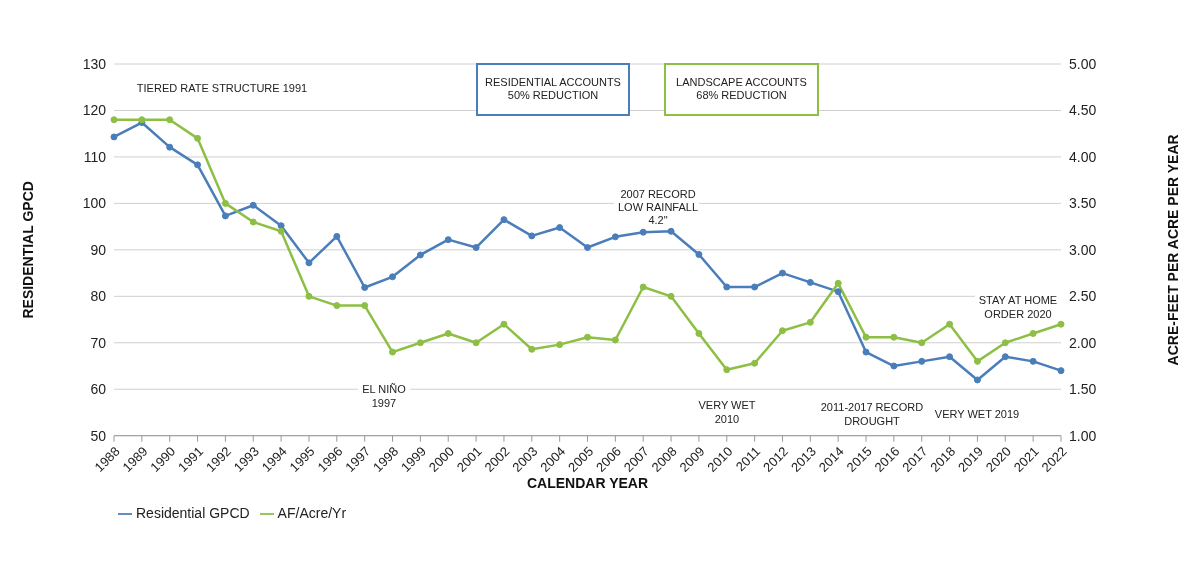  Describe the element at coordinates (27, 250) in the screenshot. I see `y-axis-title: RESIDENTIAL GPCD` at that location.